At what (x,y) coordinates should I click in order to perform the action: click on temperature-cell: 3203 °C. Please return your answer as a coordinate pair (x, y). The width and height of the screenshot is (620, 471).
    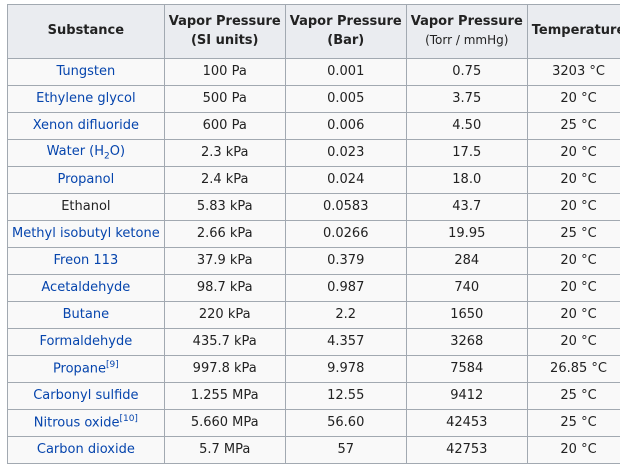
    Looking at the image, I should click on (573, 72).